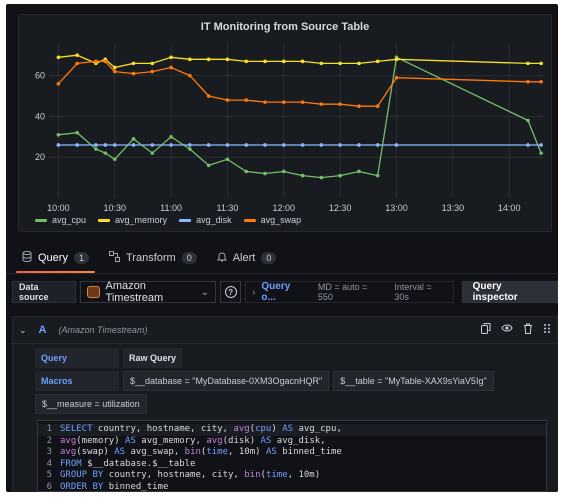  What do you see at coordinates (277, 429) in the screenshot?
I see `code-token: )` at bounding box center [277, 429].